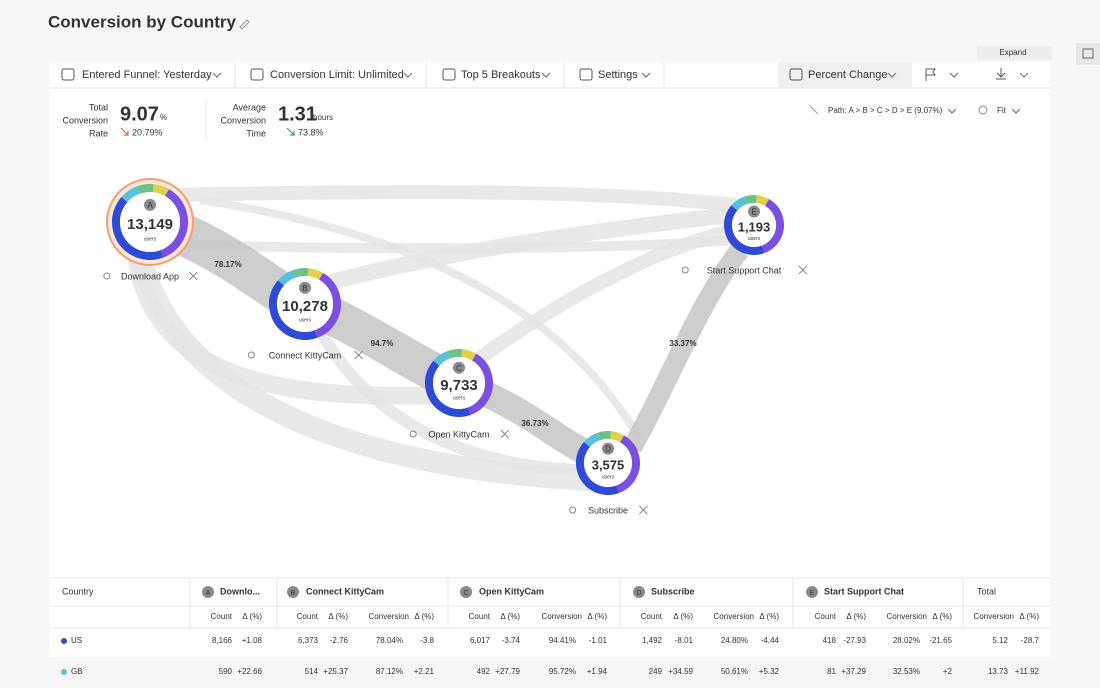 The height and width of the screenshot is (688, 1100). Describe the element at coordinates (323, 117) in the screenshot. I see `metric-unit: hours` at that location.